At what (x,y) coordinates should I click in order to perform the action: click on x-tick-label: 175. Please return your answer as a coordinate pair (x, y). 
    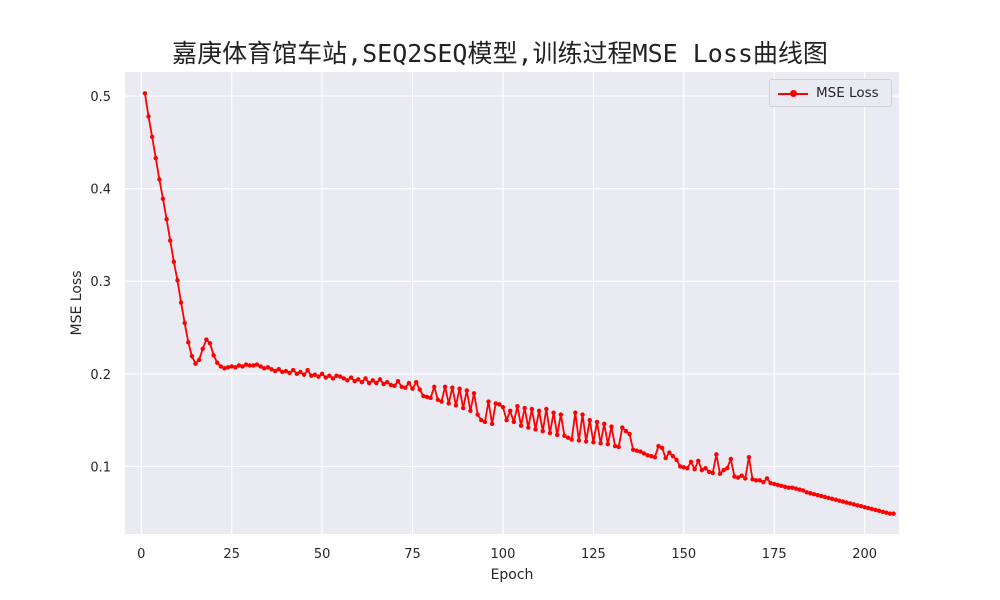
    Looking at the image, I should click on (774, 554).